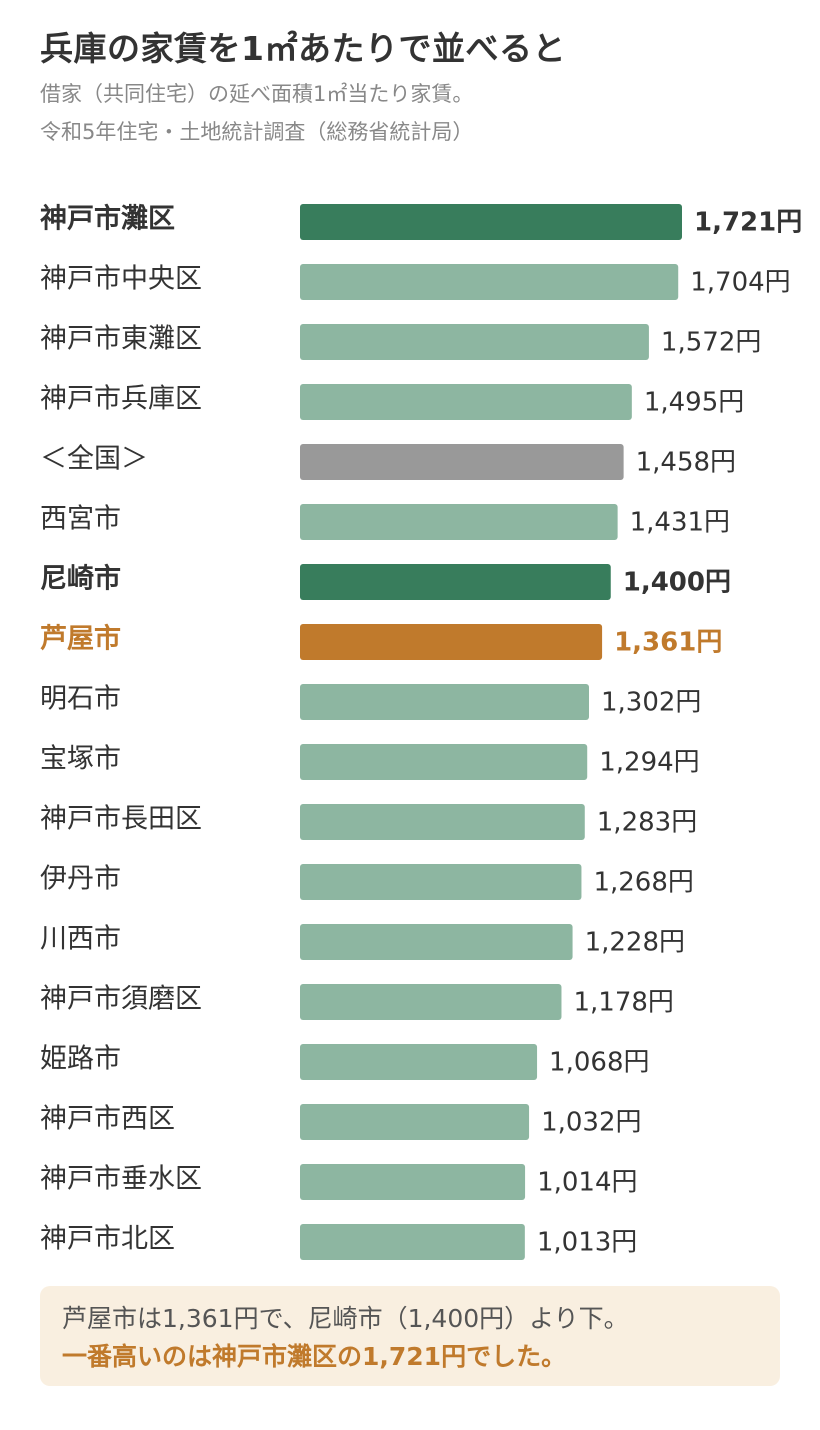  I want to click on chart-subtitle: 借家（共同住宅）の延べ面積1㎡当たり家賃。, so click(257, 94).